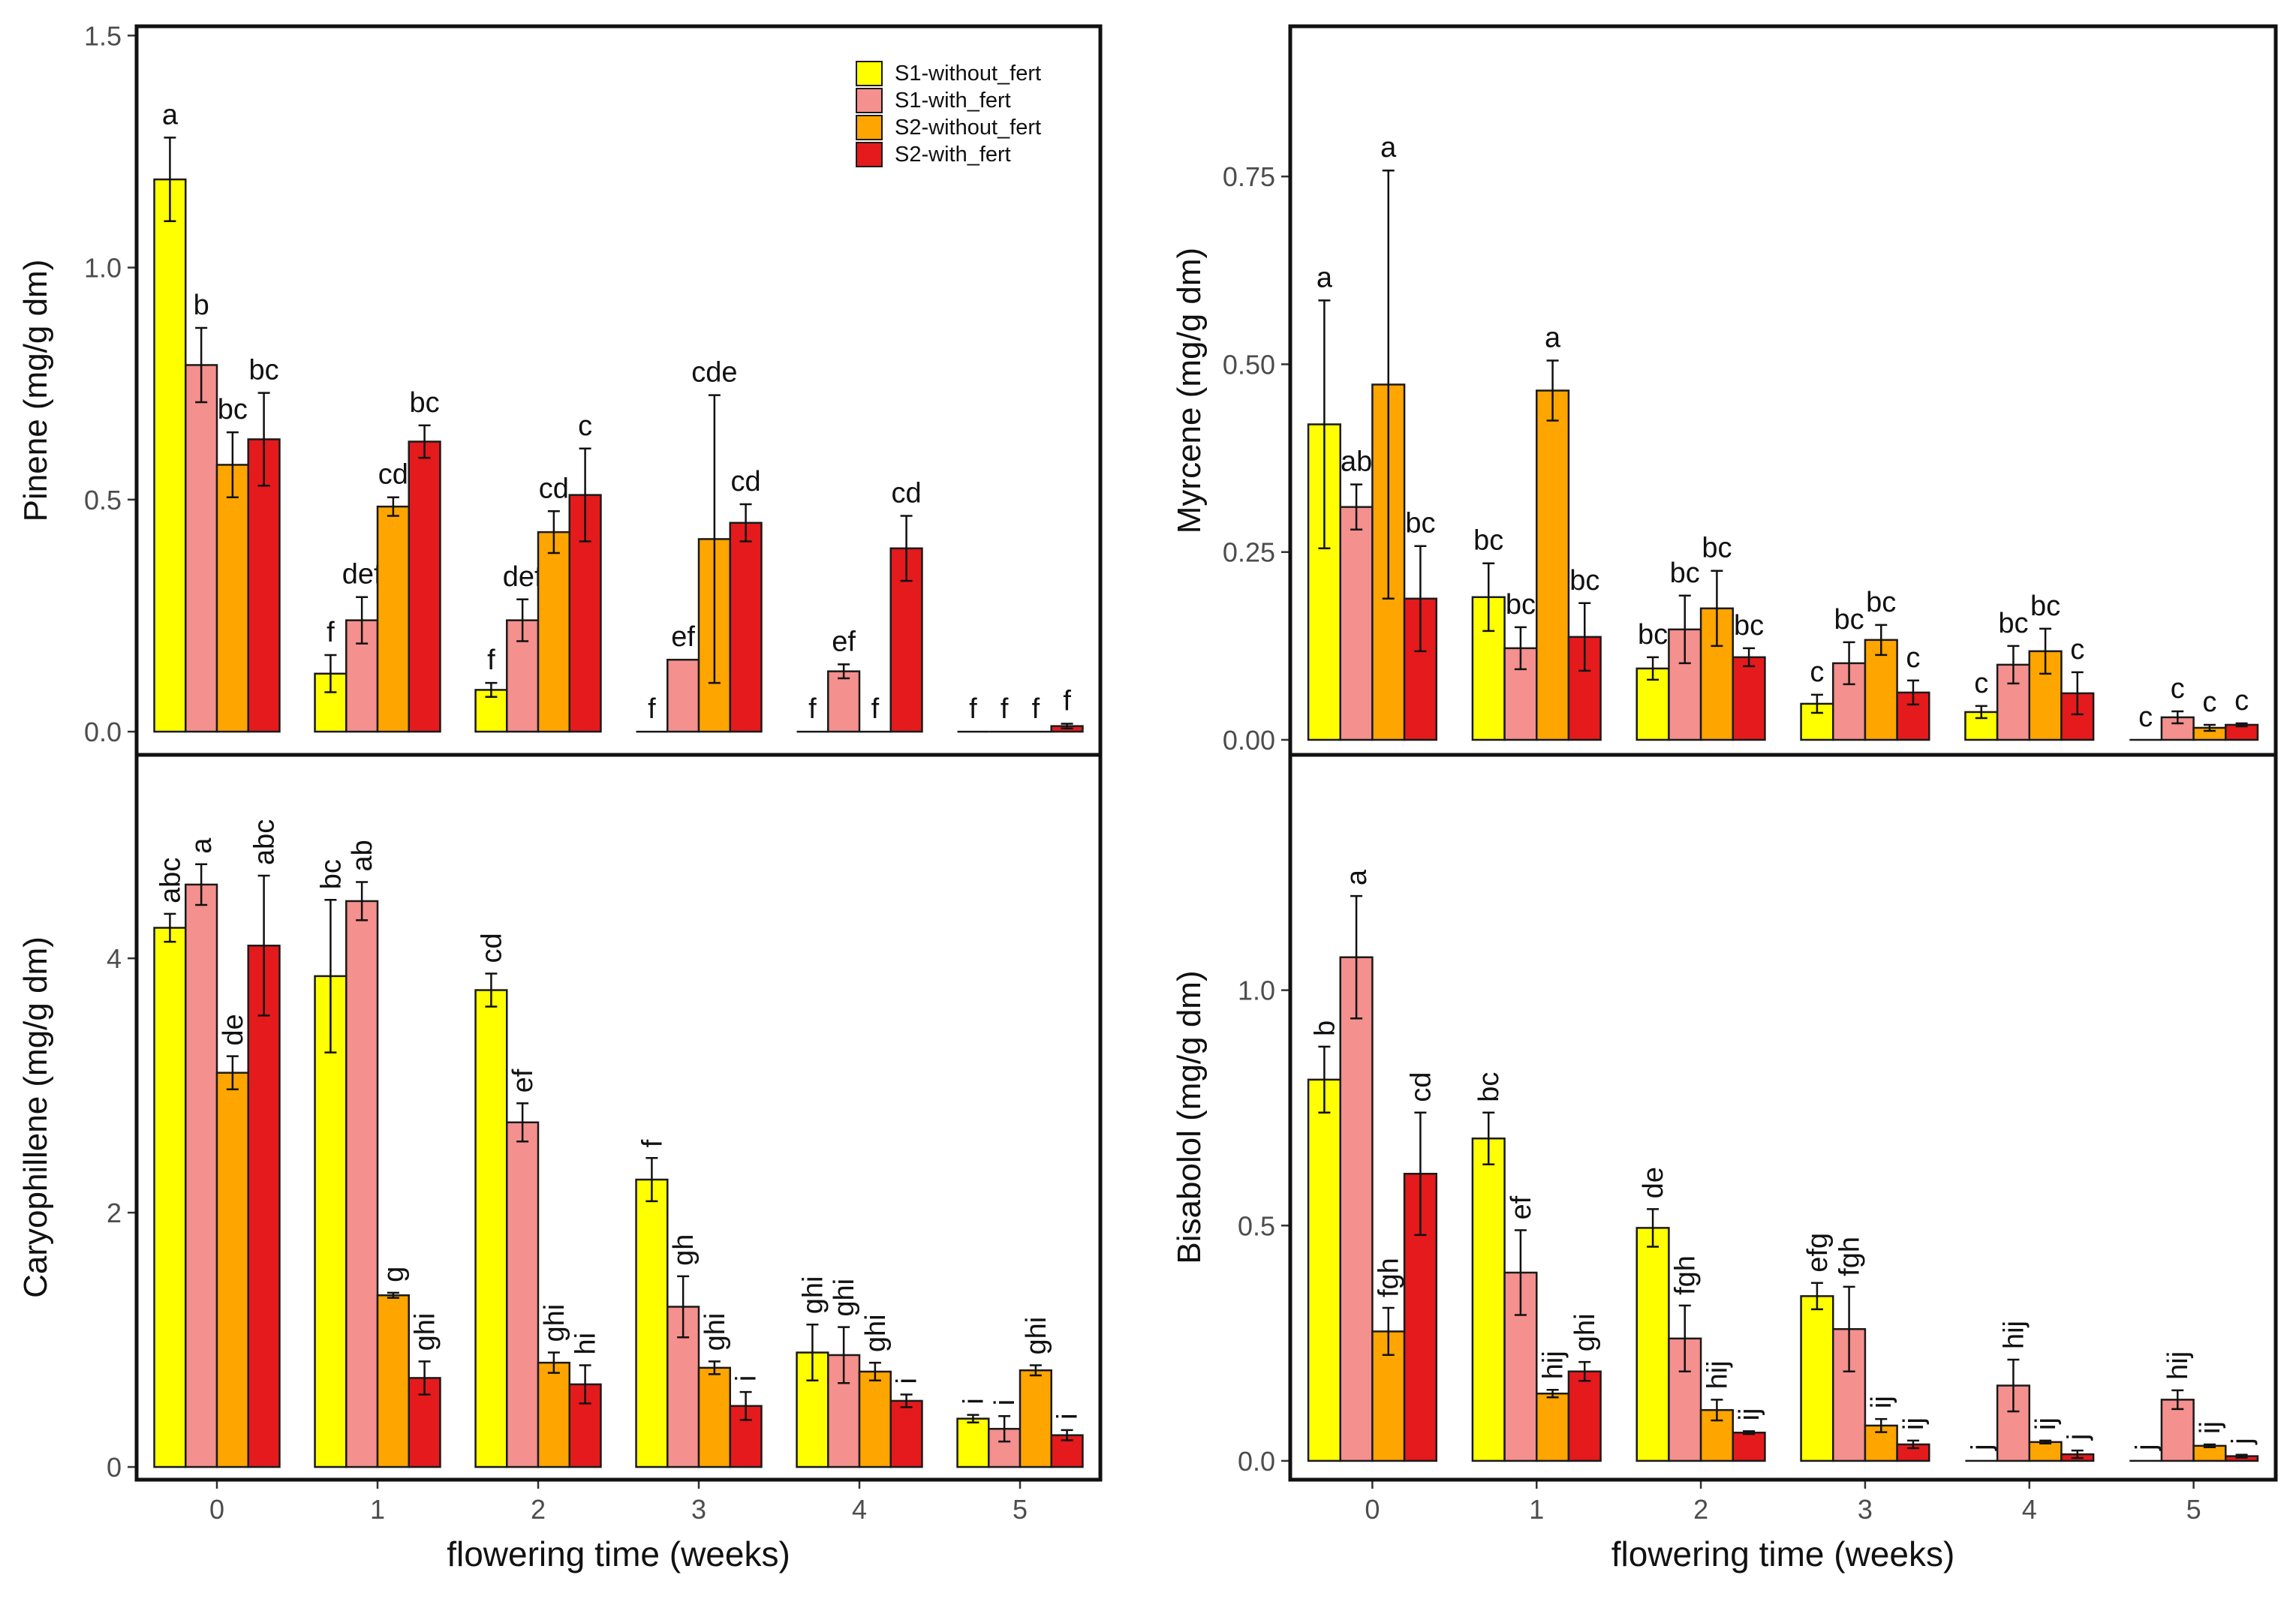 The image size is (2296, 1599). What do you see at coordinates (377, 1509) in the screenshot?
I see `x-tick-label: 1` at bounding box center [377, 1509].